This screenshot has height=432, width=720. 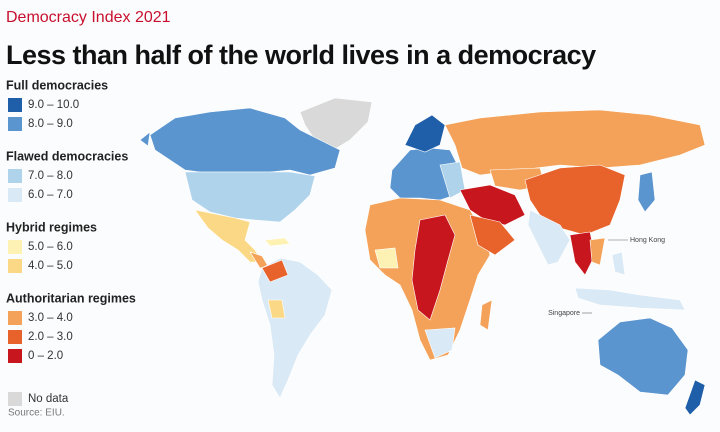 What do you see at coordinates (386, 258) in the screenshot?
I see `west-africa` at bounding box center [386, 258].